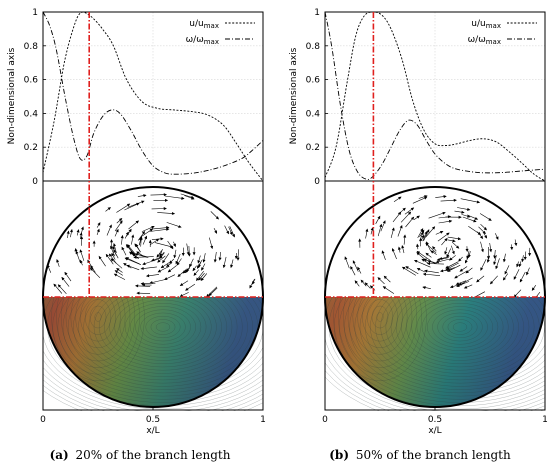 This screenshot has height=469, width=550. Describe the element at coordinates (317, 182) in the screenshot. I see `y-tick-label: 0` at that location.